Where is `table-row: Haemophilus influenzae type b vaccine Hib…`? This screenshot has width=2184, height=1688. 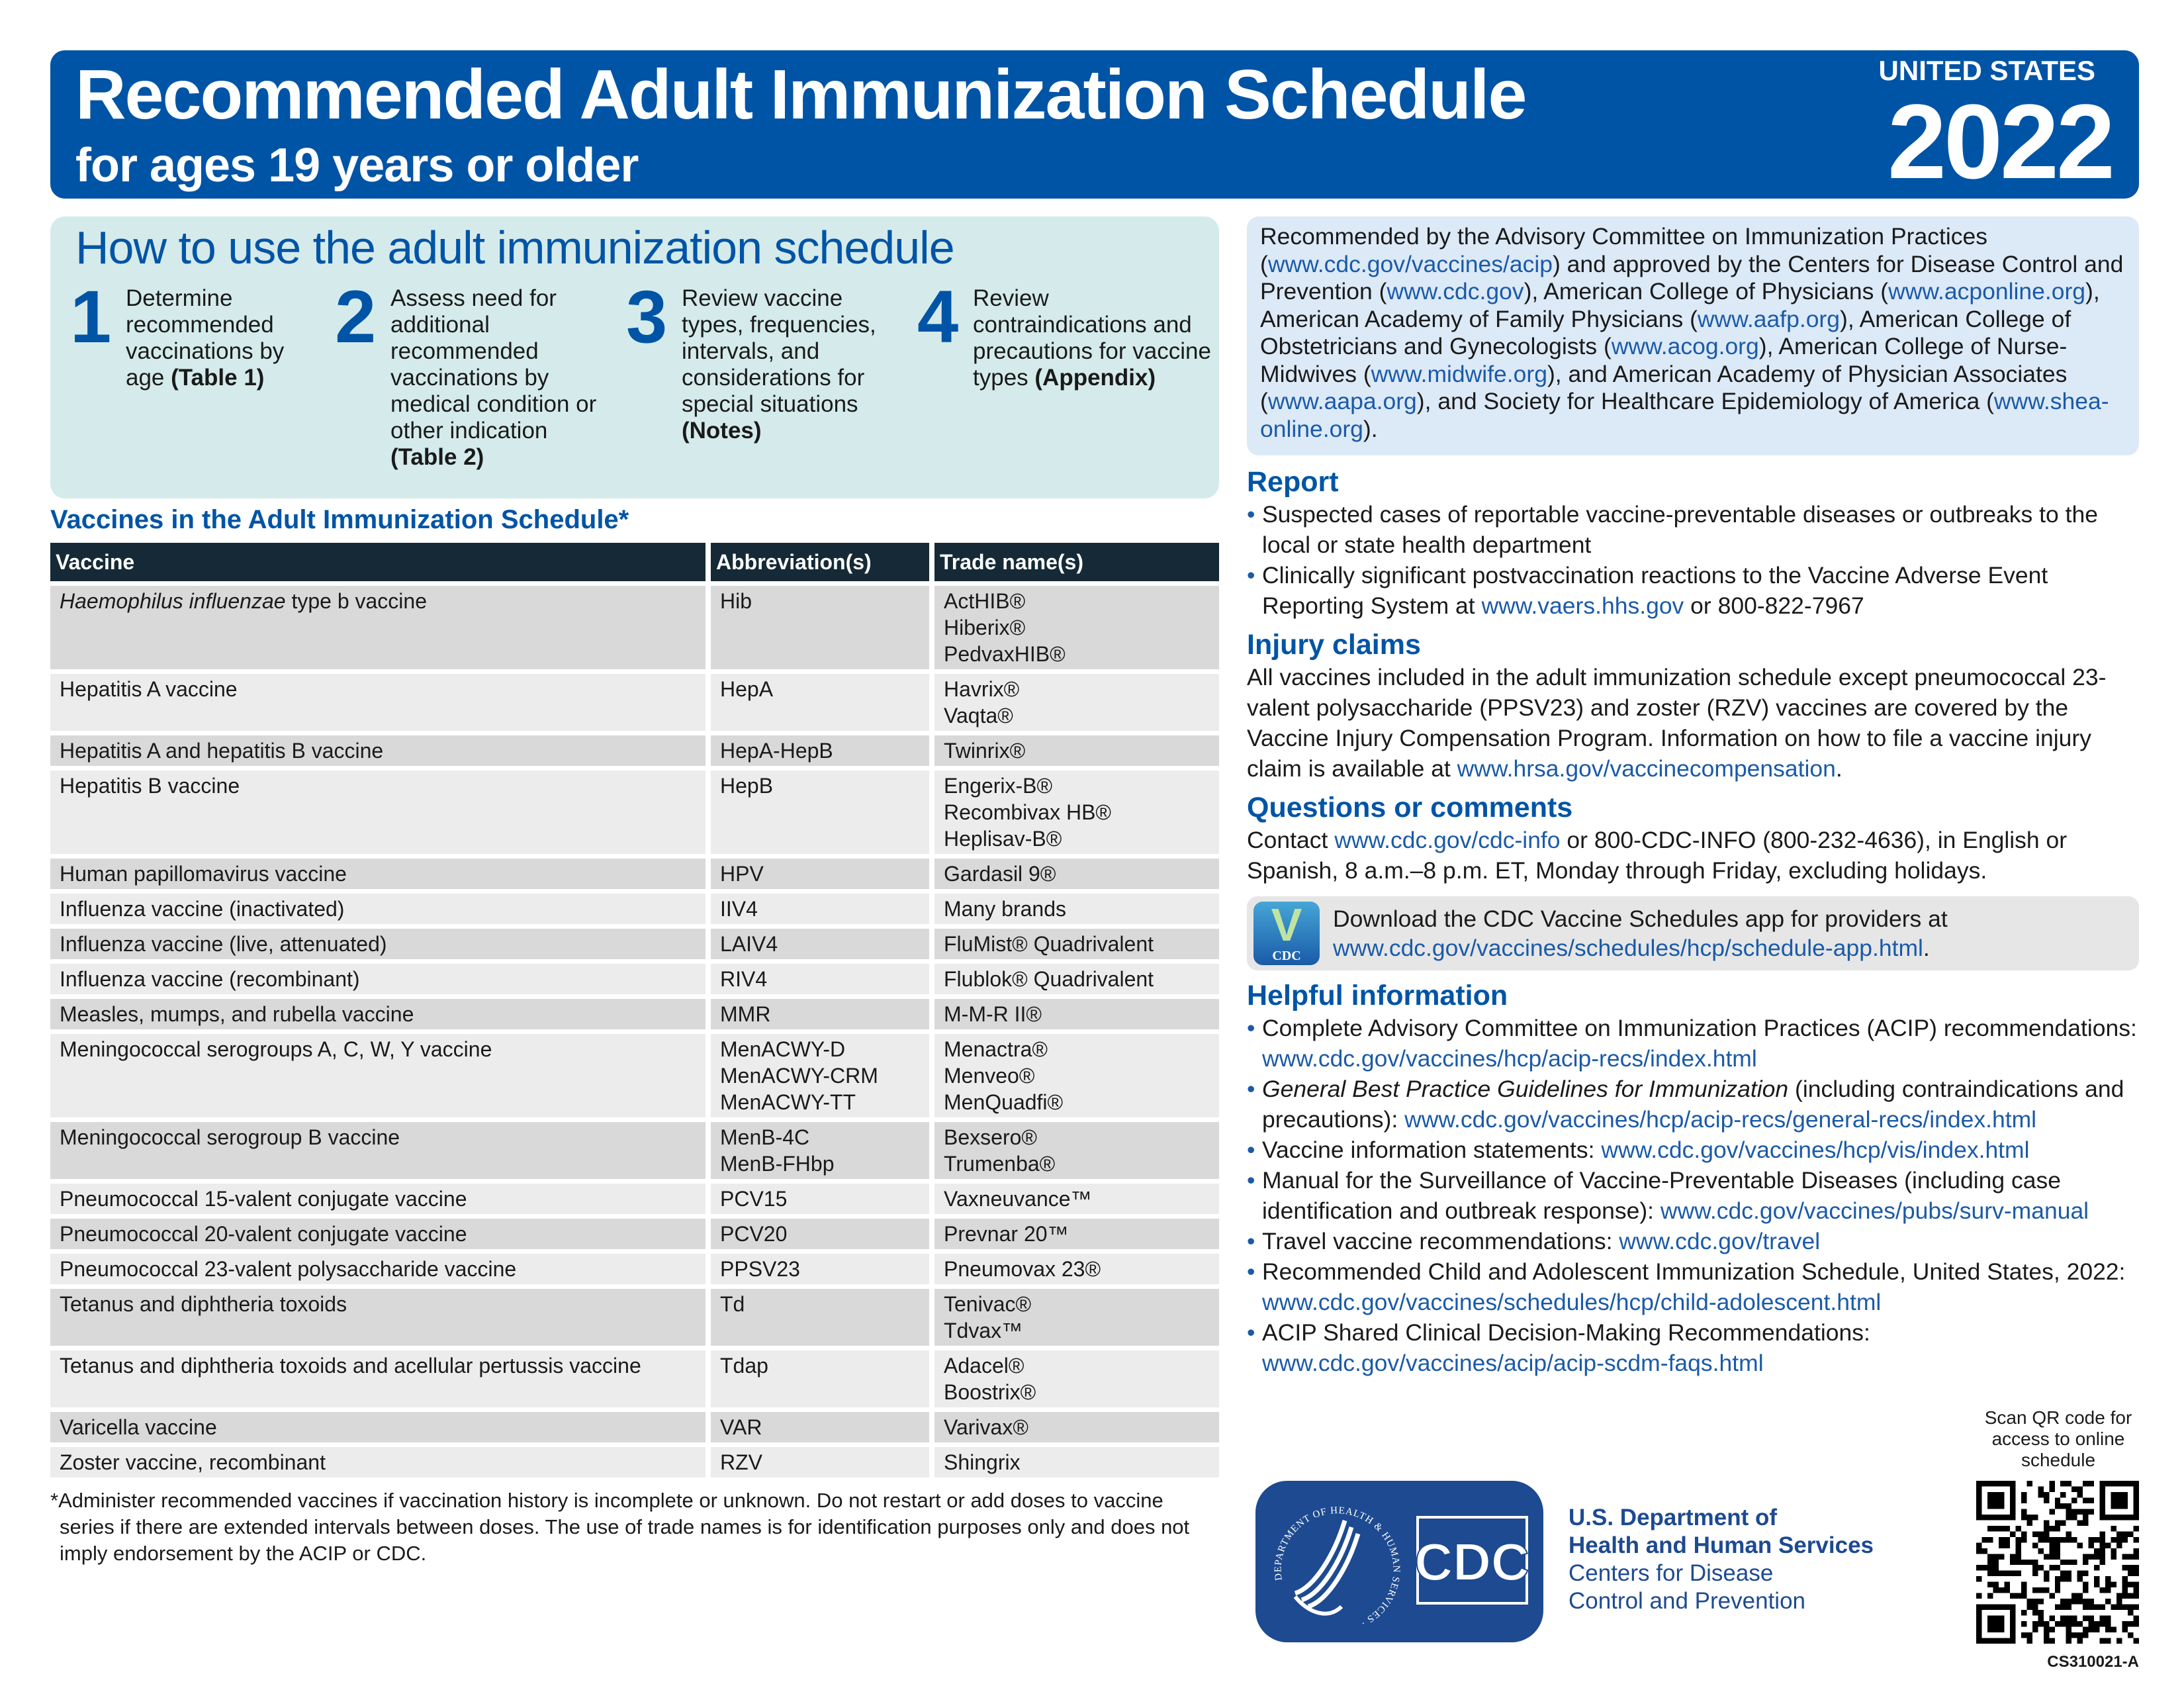
table-row: Haemophilus influenzae type b vaccine Hib… is located at coordinates (634, 627).